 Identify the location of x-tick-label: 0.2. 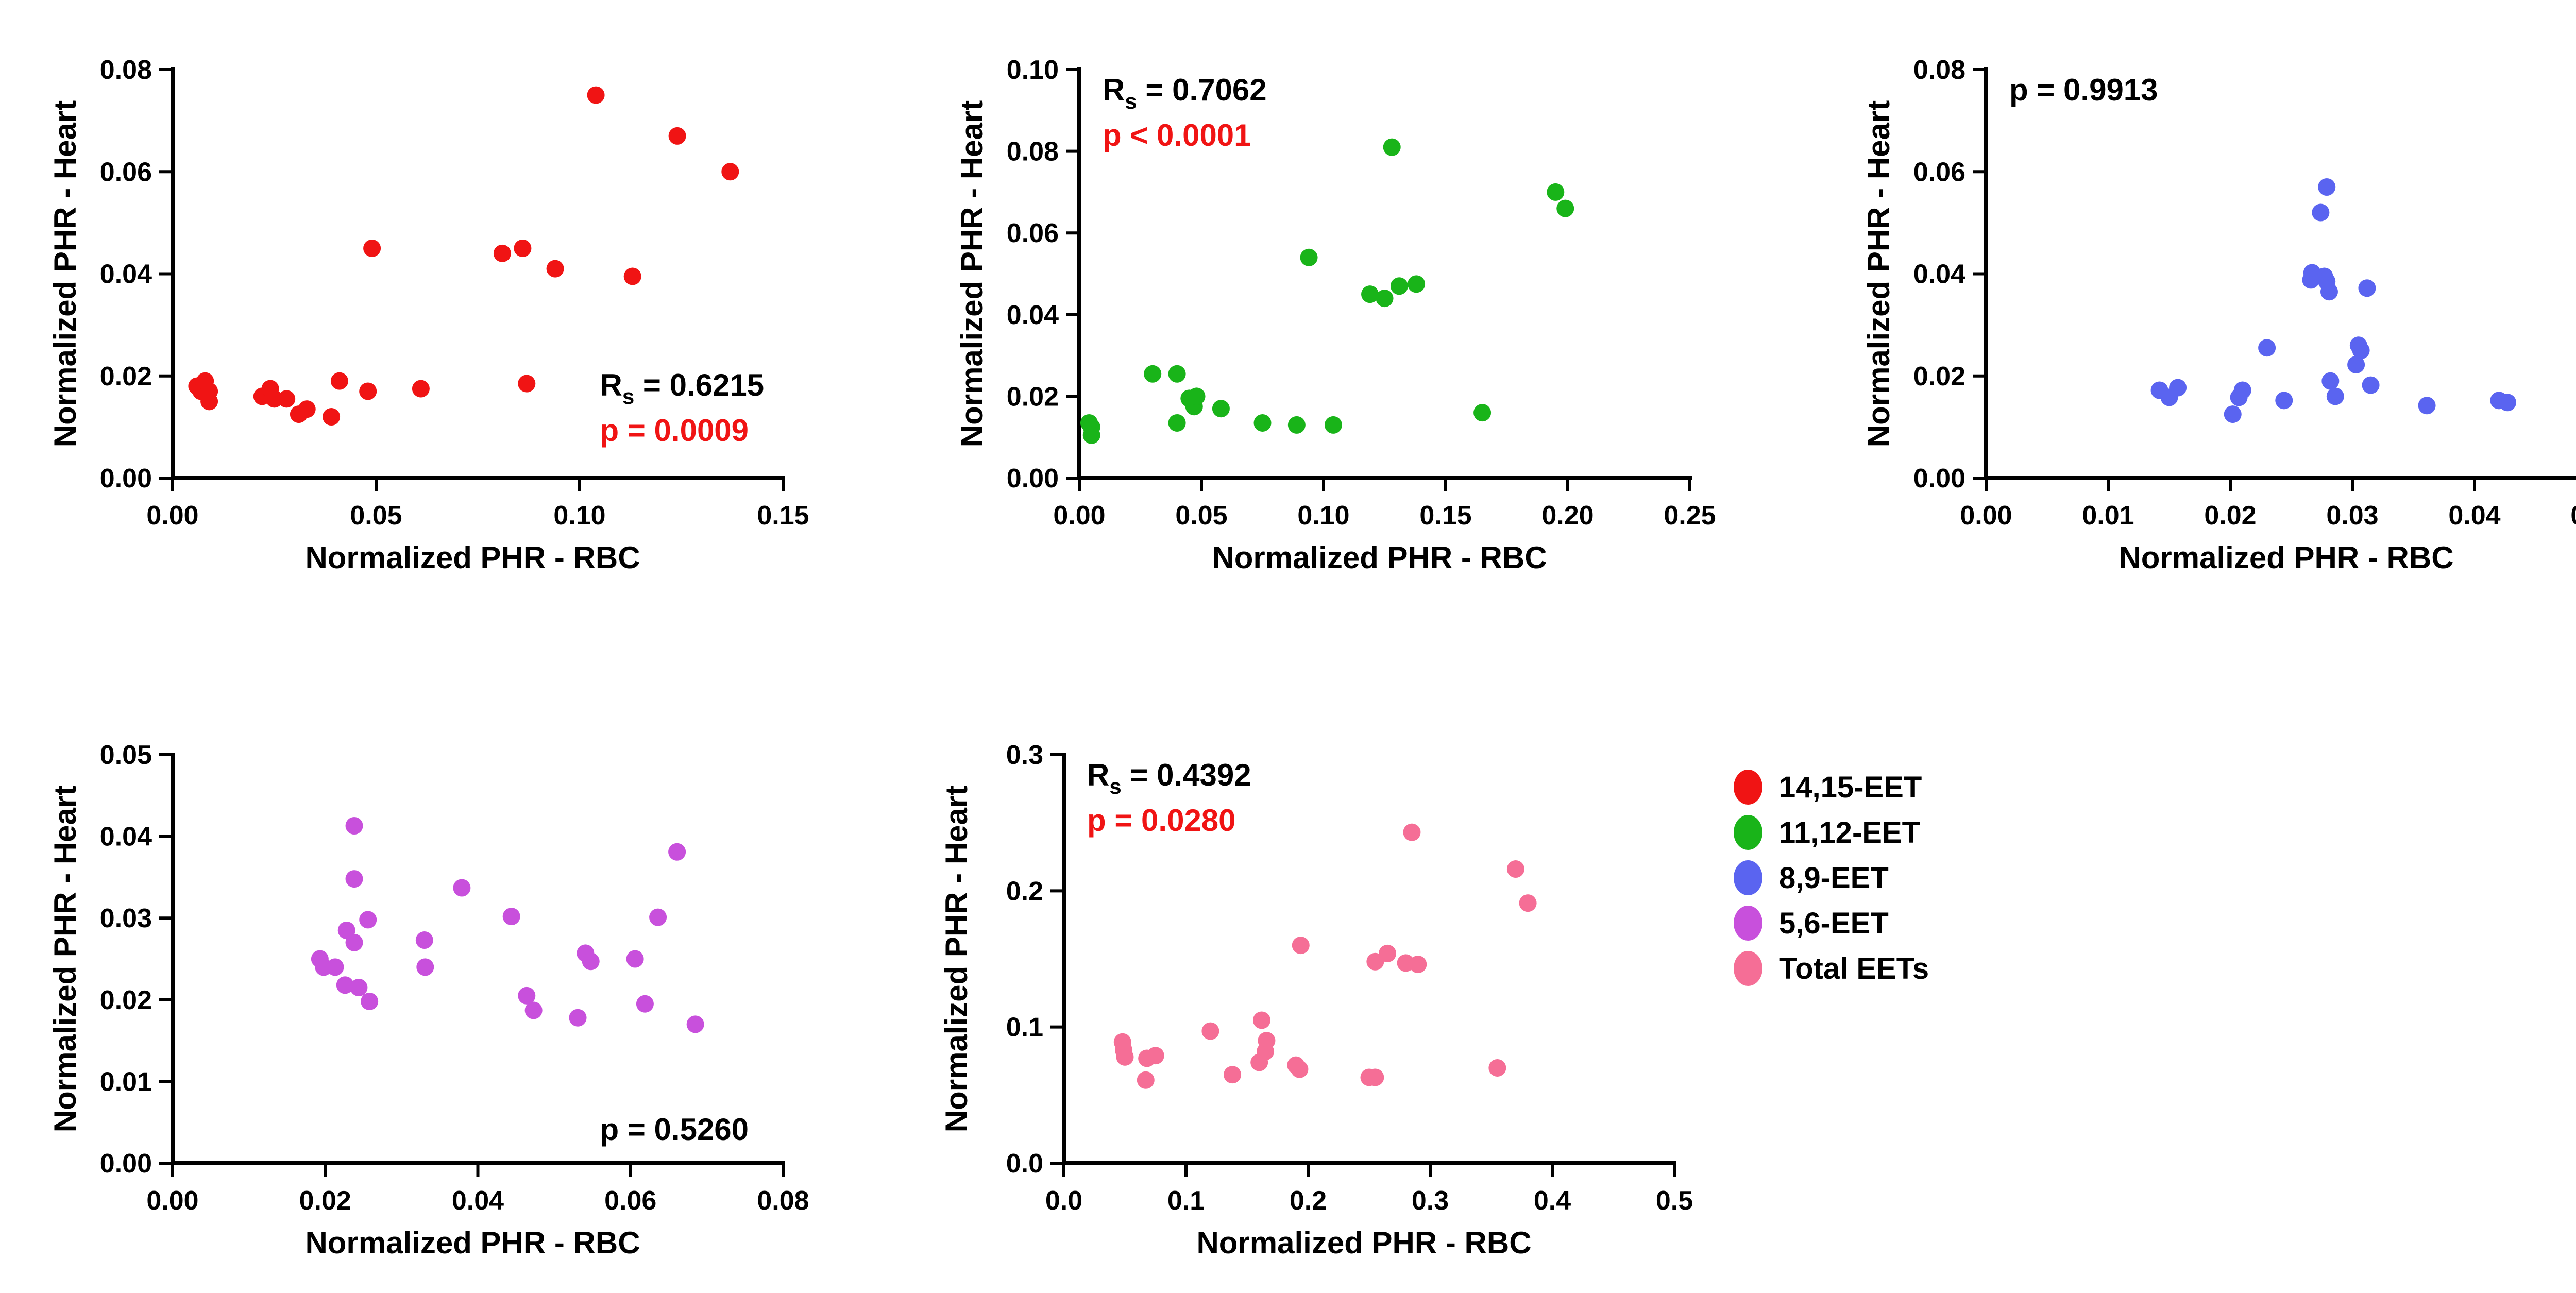
(1308, 1201).